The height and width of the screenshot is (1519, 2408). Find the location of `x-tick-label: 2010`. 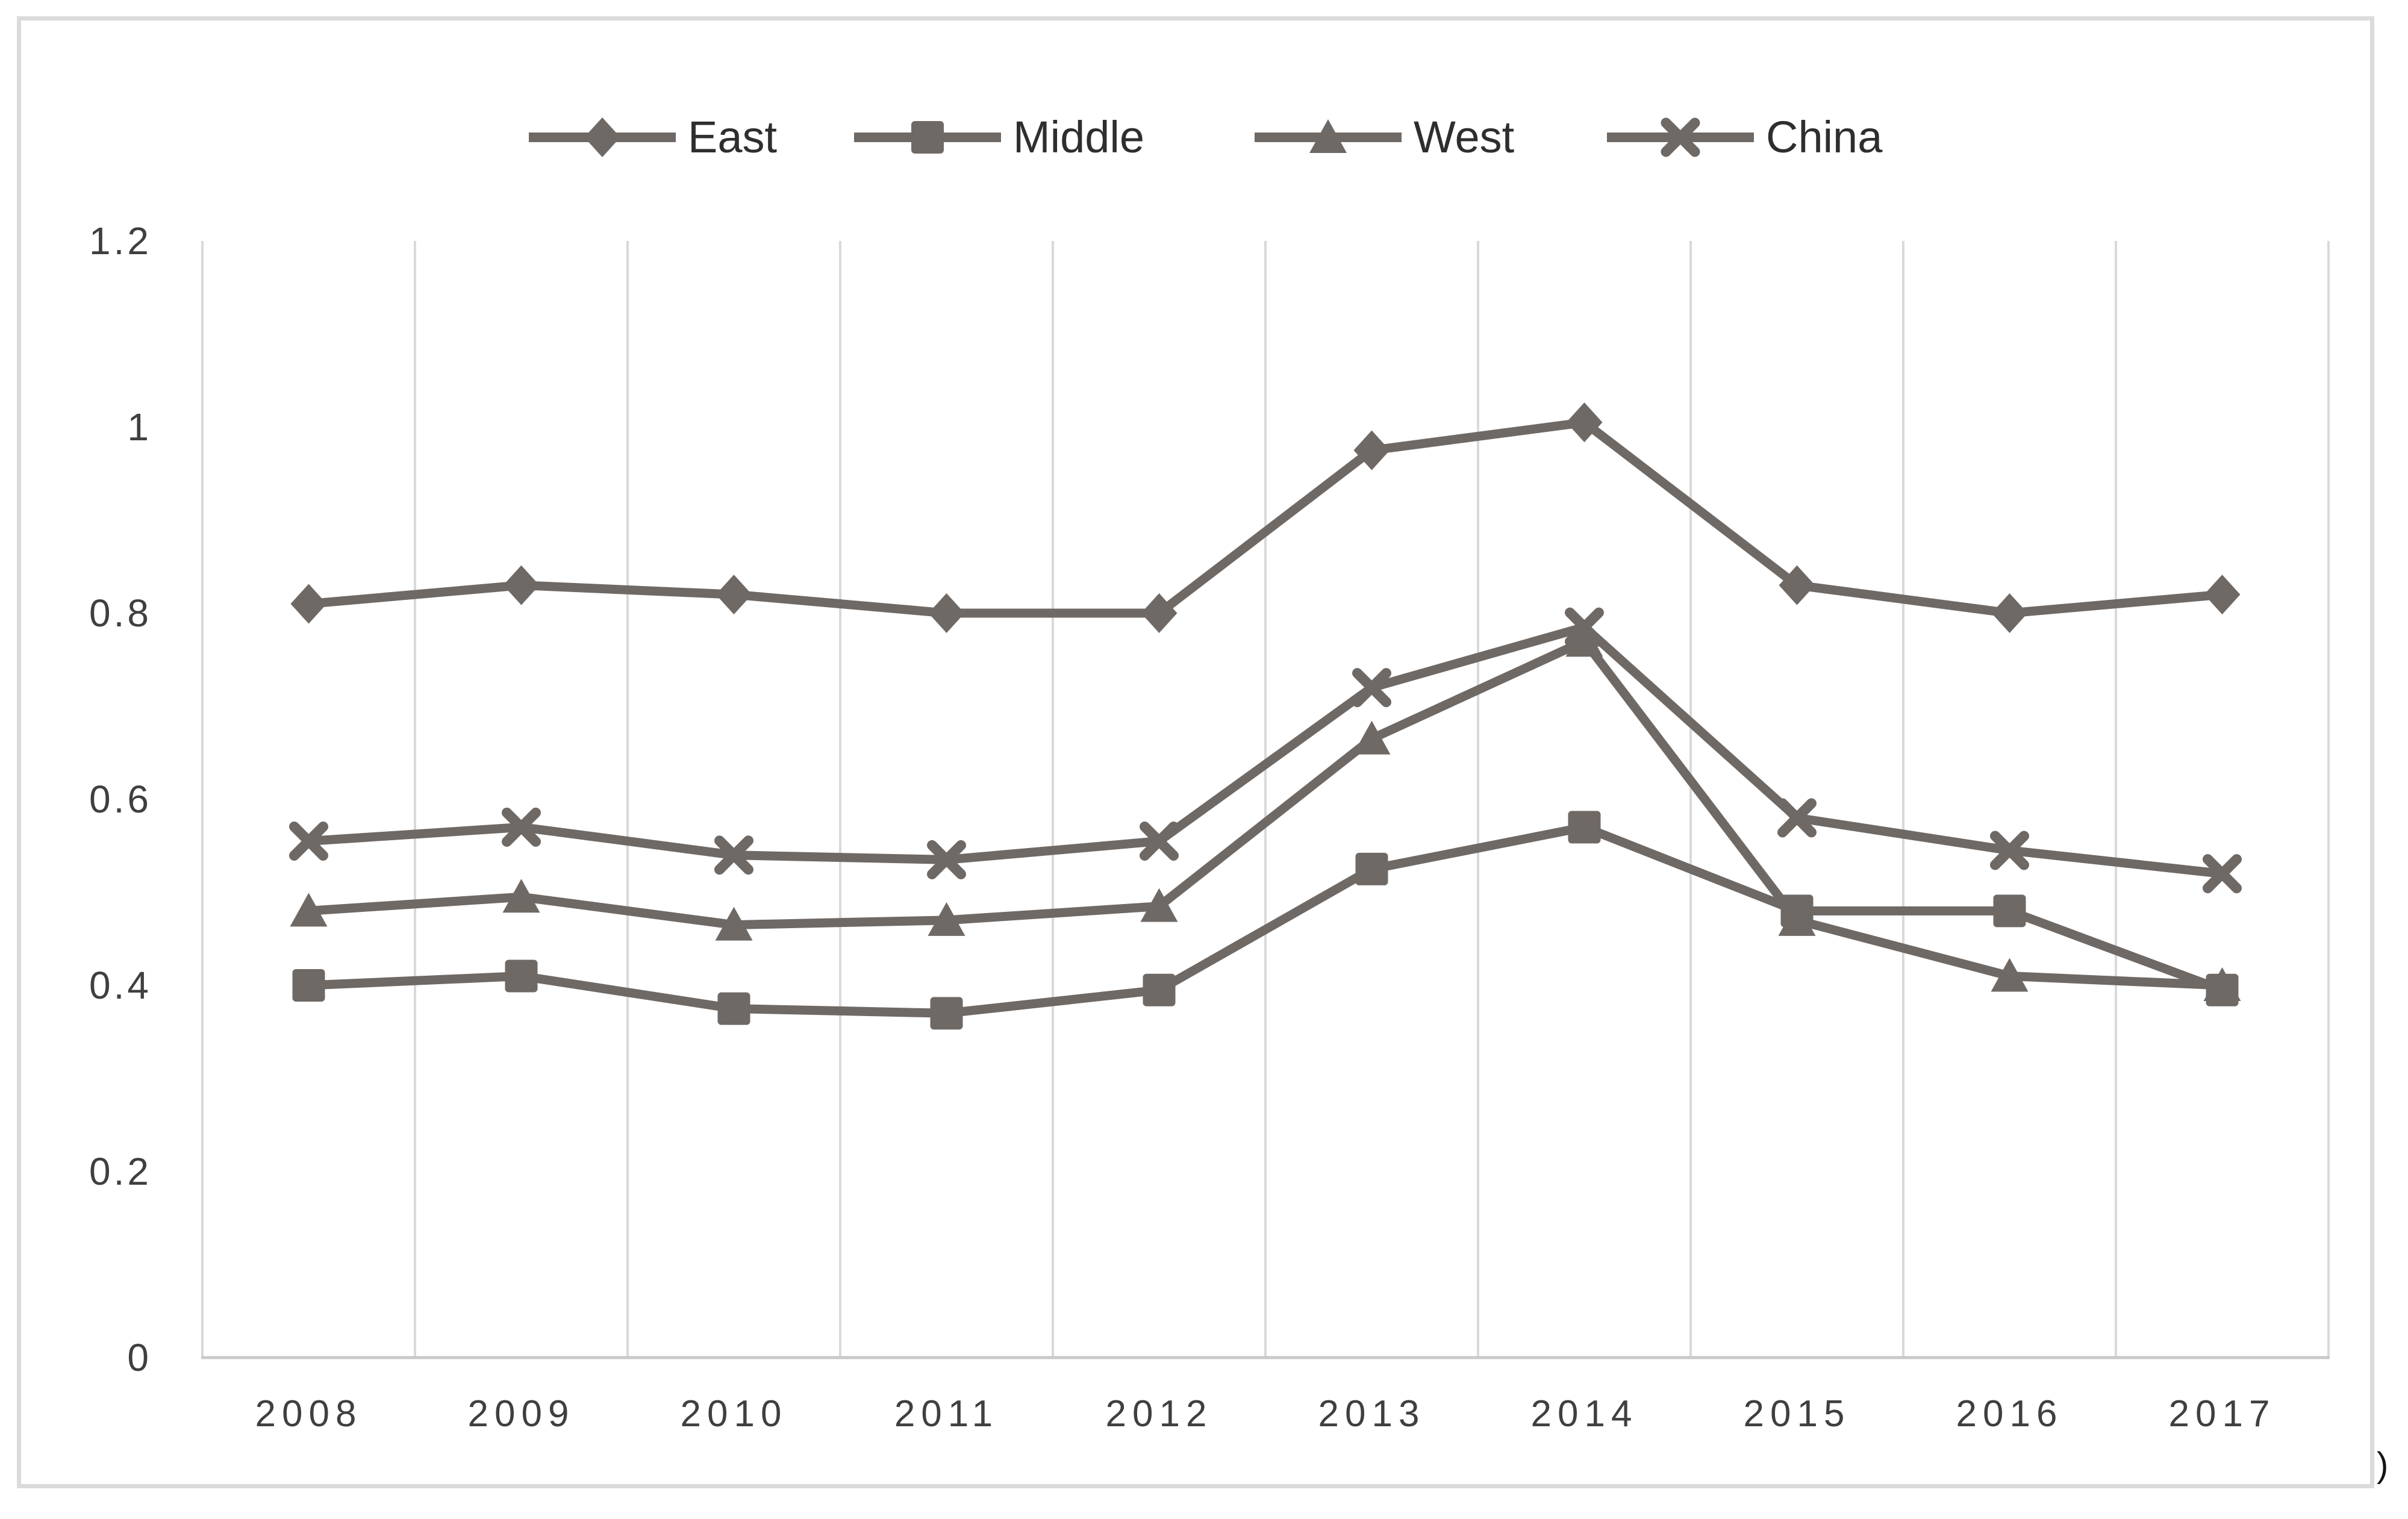

x-tick-label: 2010 is located at coordinates (735, 1414).